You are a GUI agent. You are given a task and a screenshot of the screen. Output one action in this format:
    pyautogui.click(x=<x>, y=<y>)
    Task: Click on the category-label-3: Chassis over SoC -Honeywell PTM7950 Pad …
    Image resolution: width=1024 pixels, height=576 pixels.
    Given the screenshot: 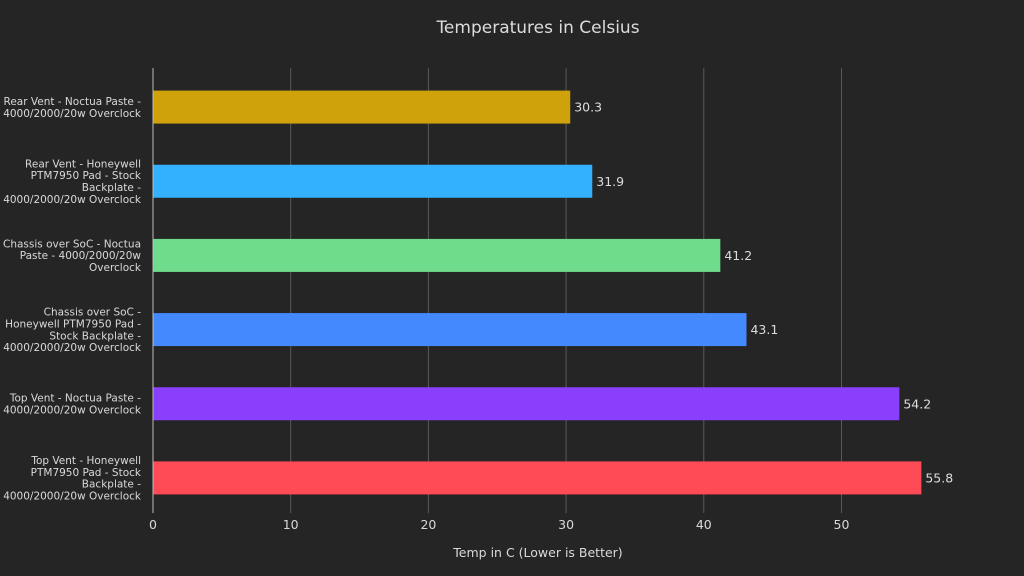 What is the action you would take?
    pyautogui.click(x=72, y=330)
    